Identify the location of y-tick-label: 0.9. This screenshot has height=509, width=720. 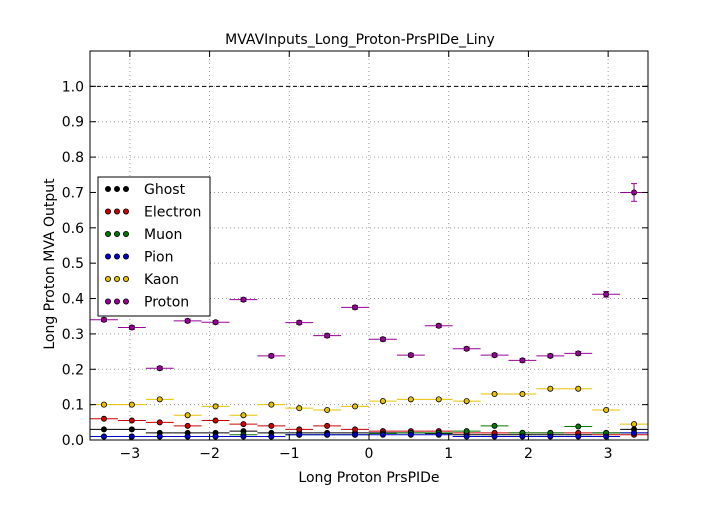
(73, 123).